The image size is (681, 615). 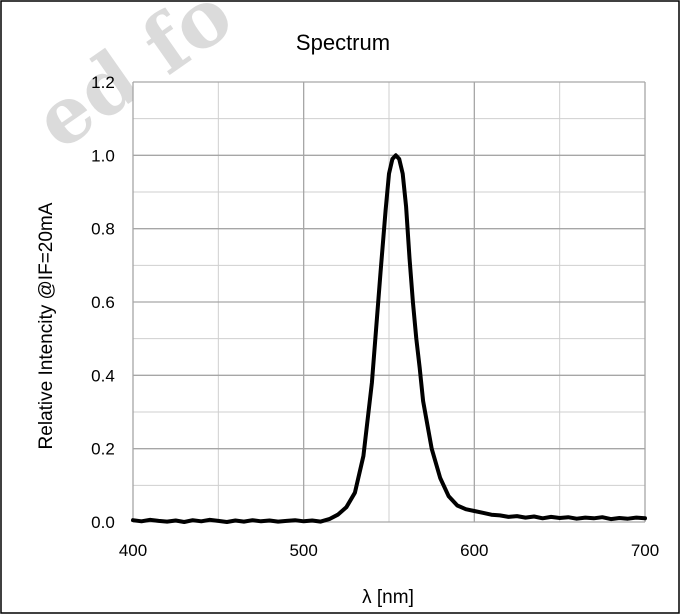 What do you see at coordinates (343, 42) in the screenshot?
I see `chart-title: Spectrum` at bounding box center [343, 42].